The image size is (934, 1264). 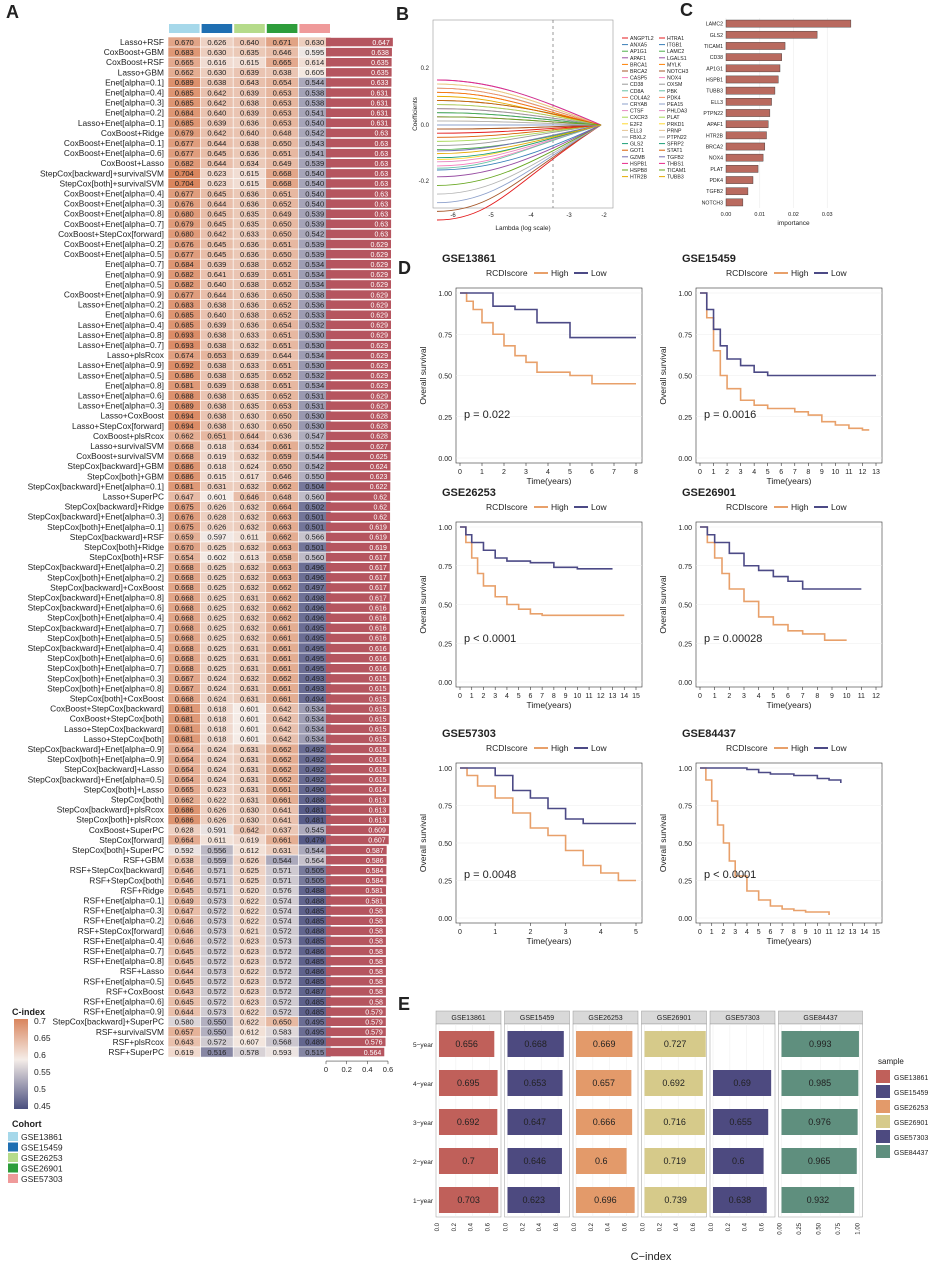 What do you see at coordinates (216, 708) in the screenshot?
I see `heatmap-cell-value: 0.618` at bounding box center [216, 708].